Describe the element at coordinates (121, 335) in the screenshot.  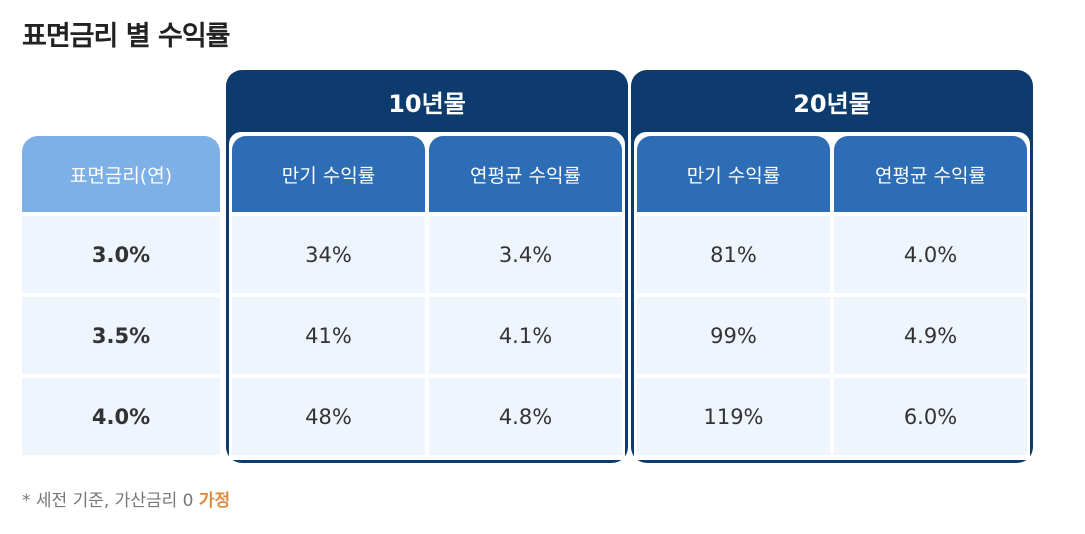
I see `rate-cell: 3.5%` at that location.